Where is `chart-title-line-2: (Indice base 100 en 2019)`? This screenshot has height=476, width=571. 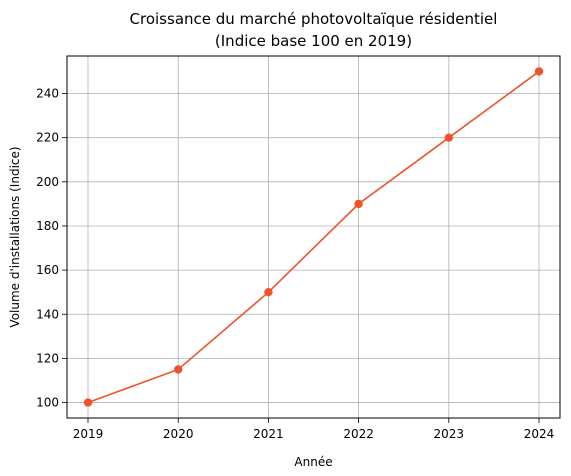
chart-title-line-2: (Indice base 100 en 2019) is located at coordinates (313, 41).